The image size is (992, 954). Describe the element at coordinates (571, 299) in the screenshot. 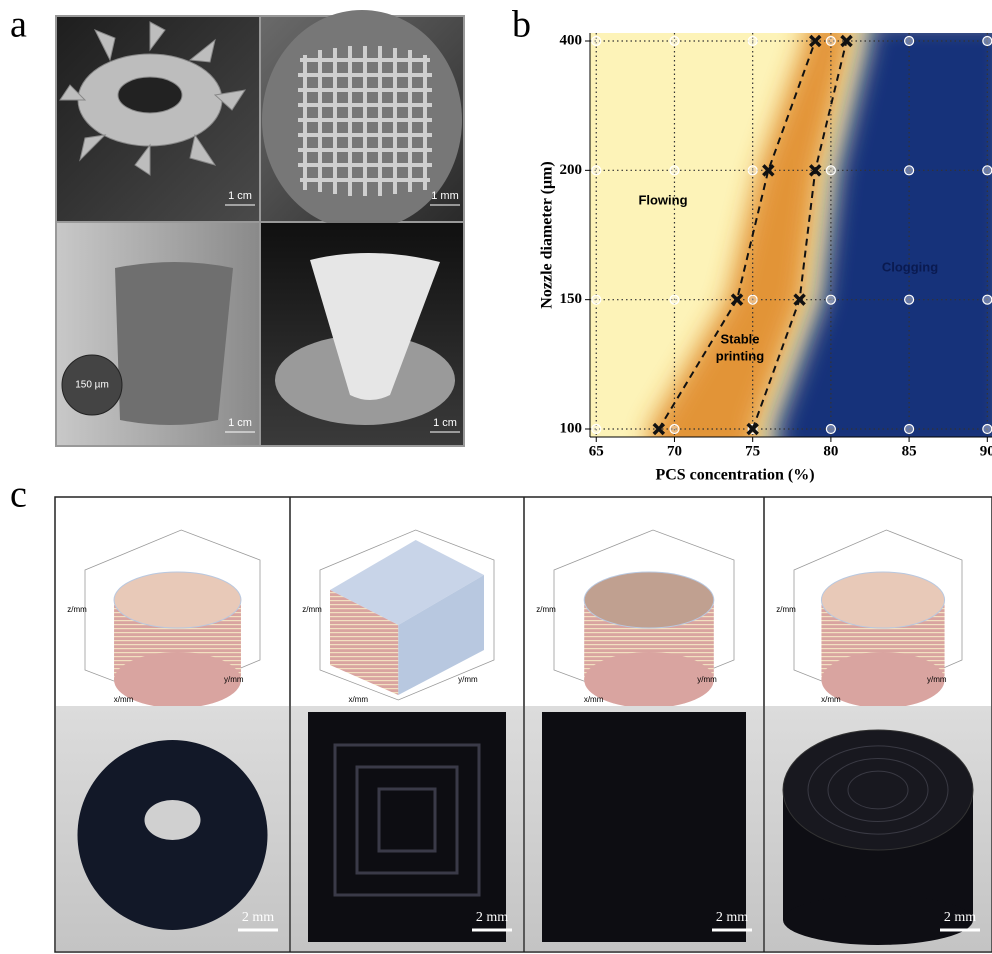

I see `y-tick-label: 150` at that location.